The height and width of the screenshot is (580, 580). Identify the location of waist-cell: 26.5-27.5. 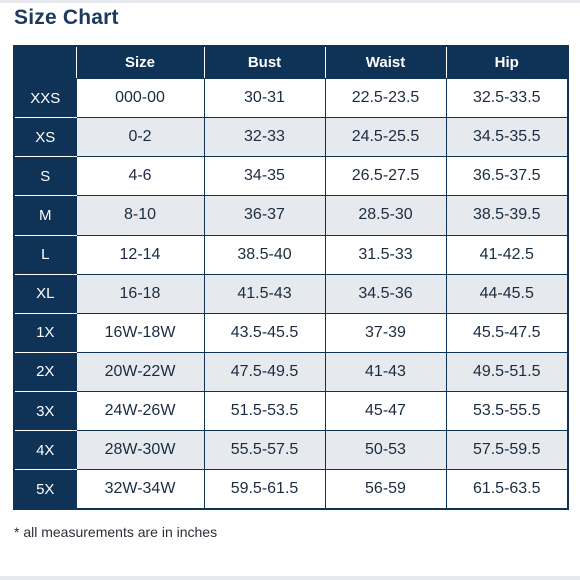
(385, 176).